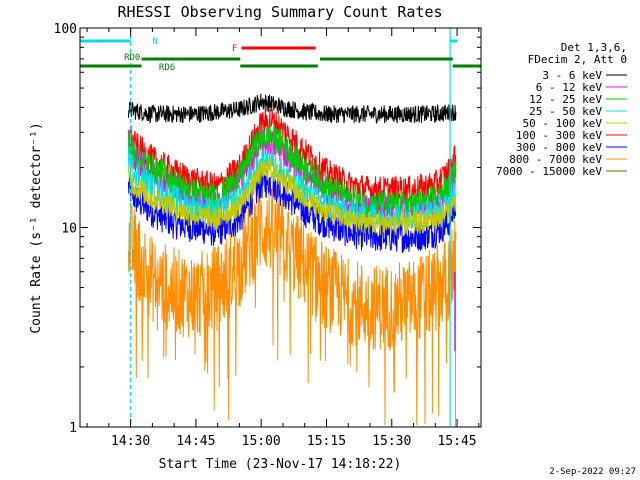  I want to click on legend-entry-label: 6 - 12 keV, so click(569, 87).